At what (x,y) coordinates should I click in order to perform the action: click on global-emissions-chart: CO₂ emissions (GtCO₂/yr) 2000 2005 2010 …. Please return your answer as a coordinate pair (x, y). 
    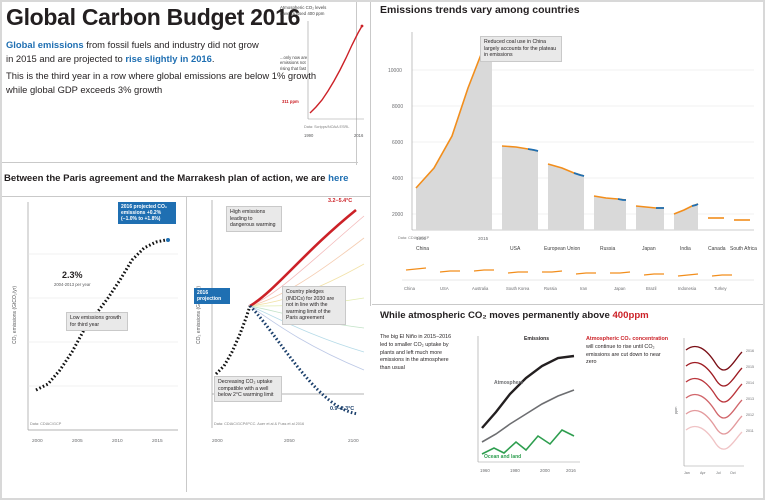
    Looking at the image, I should click on (94, 328).